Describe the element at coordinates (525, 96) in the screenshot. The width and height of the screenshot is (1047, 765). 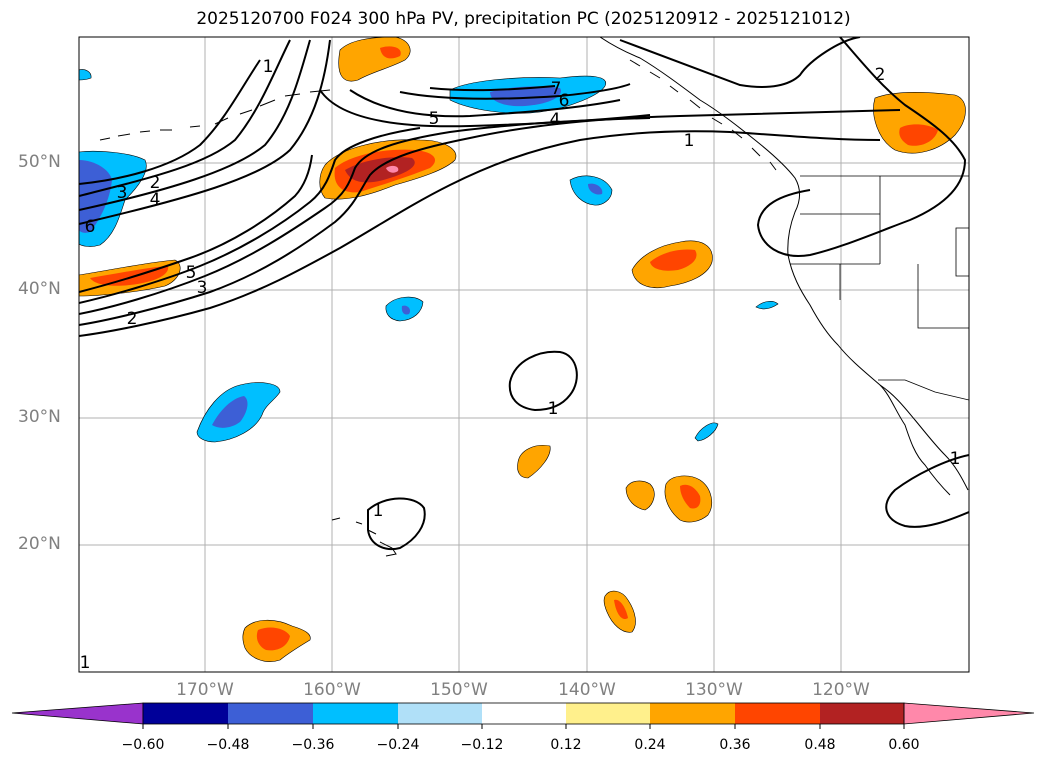
I see `blue-area-gulf-core` at that location.